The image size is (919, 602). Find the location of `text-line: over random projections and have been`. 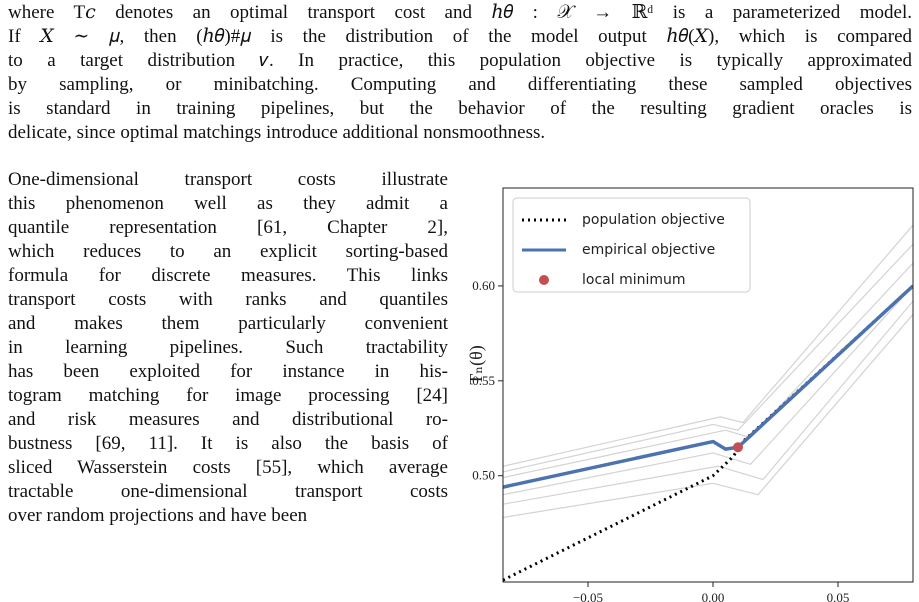

text-line: over random projections and have been is located at coordinates (158, 515).